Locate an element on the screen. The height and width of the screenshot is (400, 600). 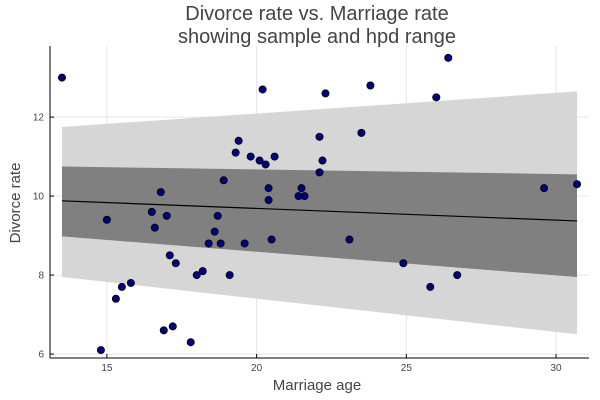
mean-line is located at coordinates (319, 211).